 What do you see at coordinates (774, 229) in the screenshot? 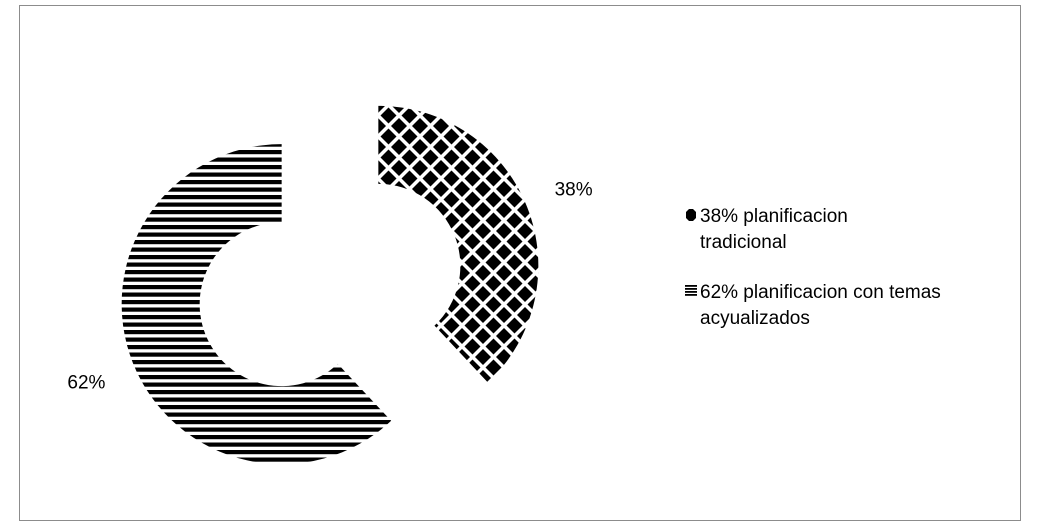
I see `legend-label-diamond-checker: 38% planificacion tradicional` at bounding box center [774, 229].